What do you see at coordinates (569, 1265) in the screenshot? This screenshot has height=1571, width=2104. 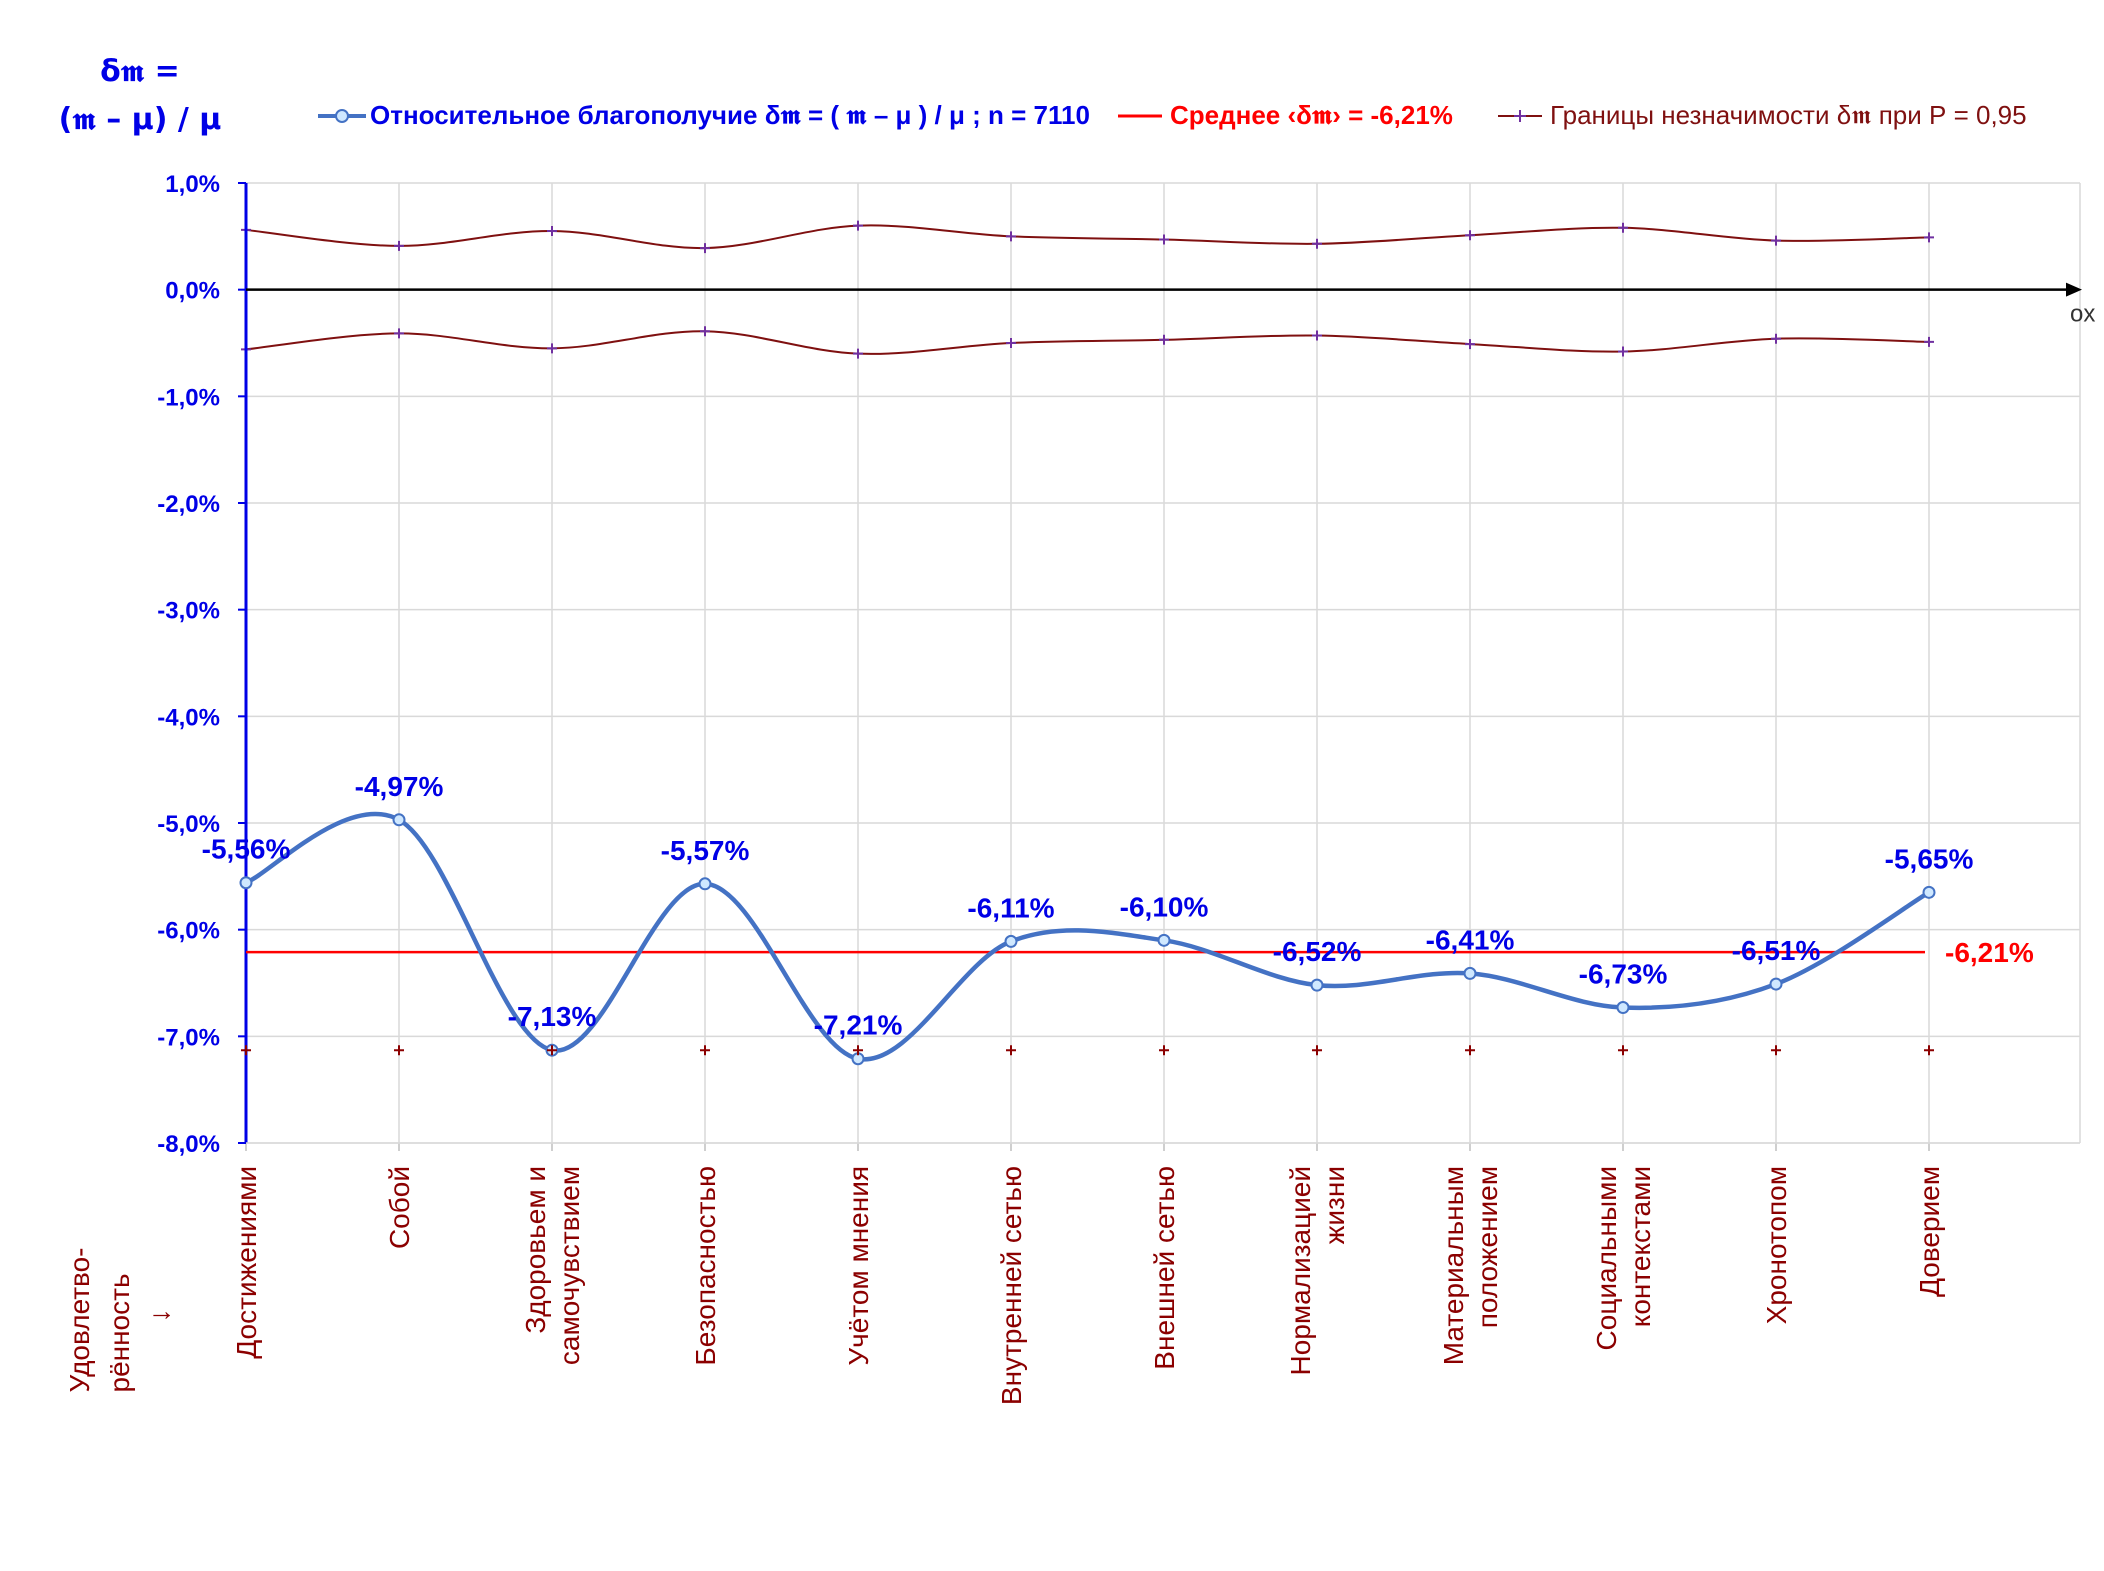 I see `x-category-label-line: самочувствием` at bounding box center [569, 1265].